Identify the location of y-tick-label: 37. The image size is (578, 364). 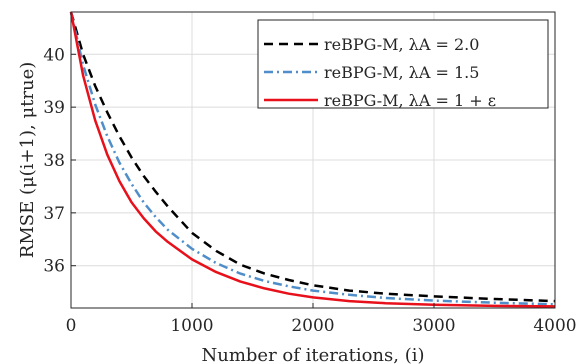
(54, 214).